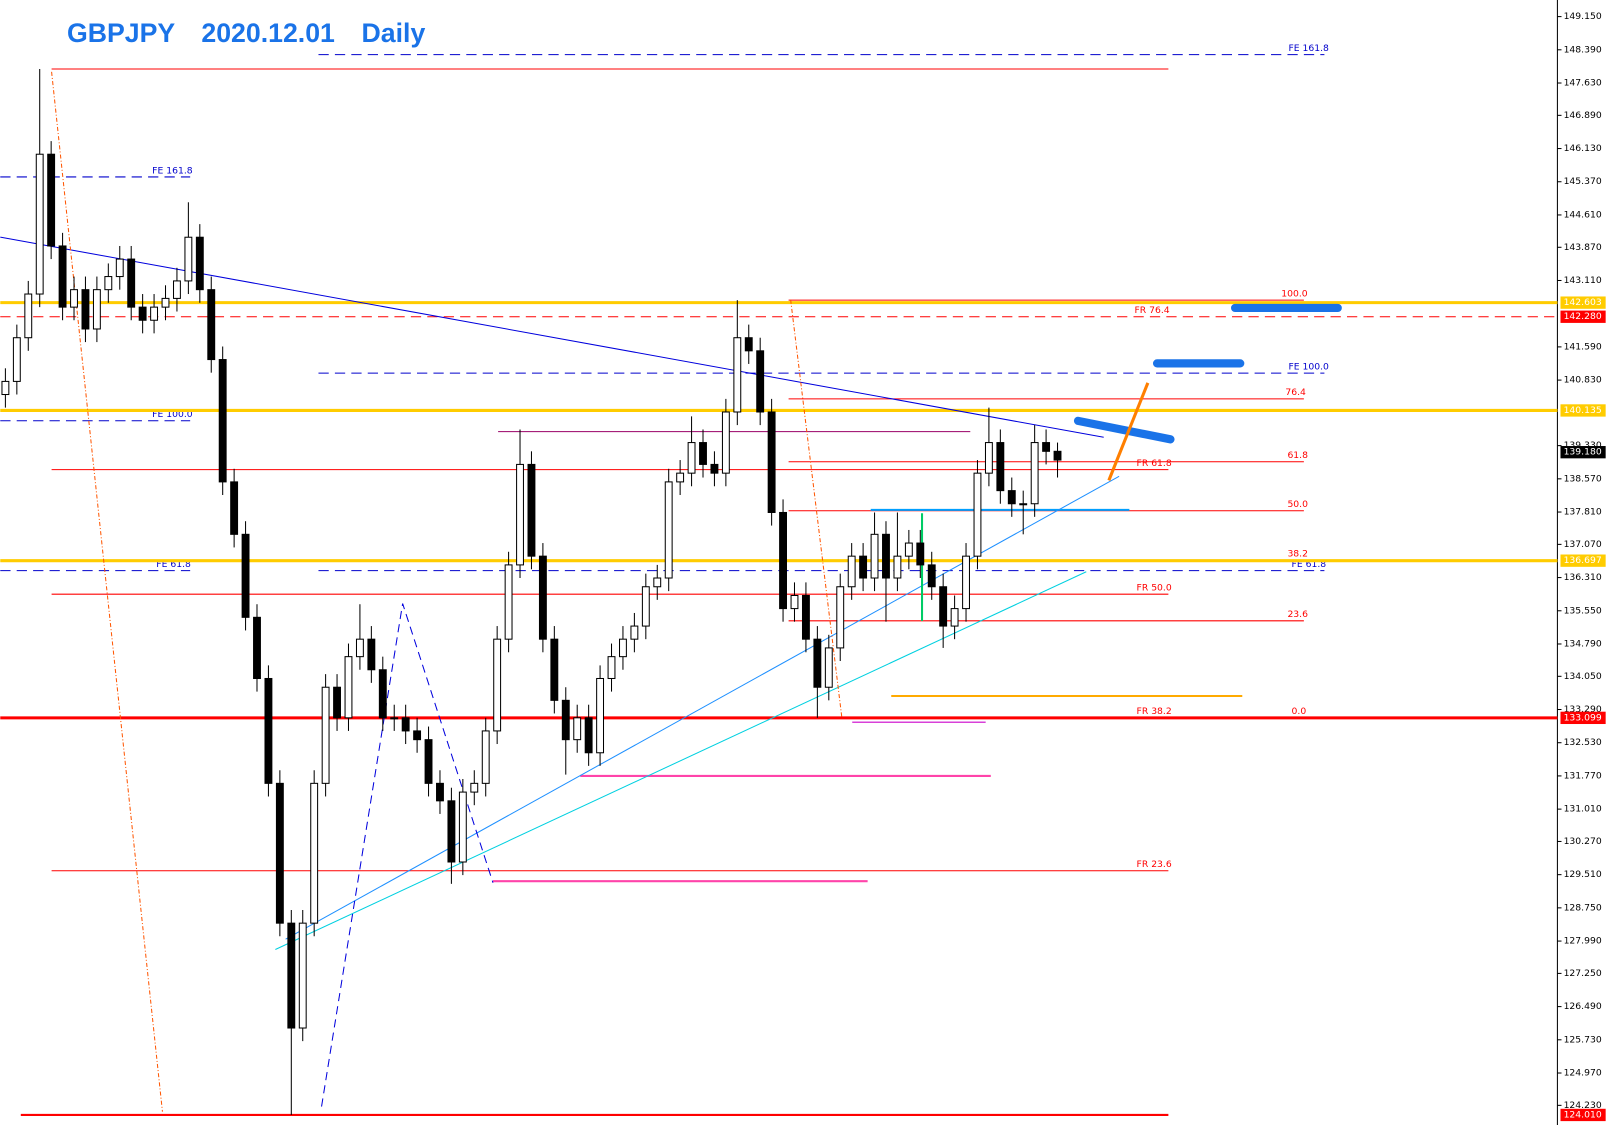  Describe the element at coordinates (552, 337) in the screenshot. I see `trendline` at that location.